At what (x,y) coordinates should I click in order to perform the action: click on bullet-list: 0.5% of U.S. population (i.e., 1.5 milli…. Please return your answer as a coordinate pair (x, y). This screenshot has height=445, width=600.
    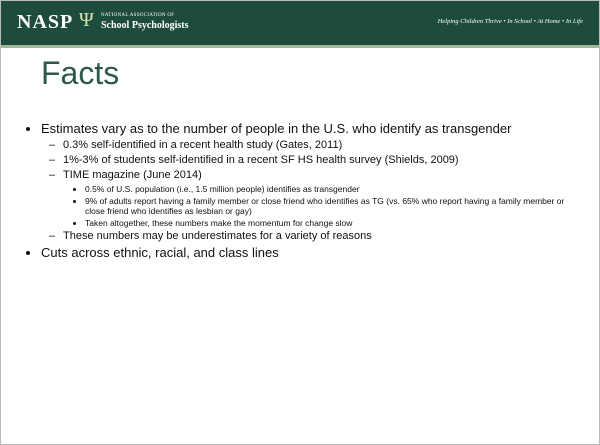
    Looking at the image, I should click on (322, 206).